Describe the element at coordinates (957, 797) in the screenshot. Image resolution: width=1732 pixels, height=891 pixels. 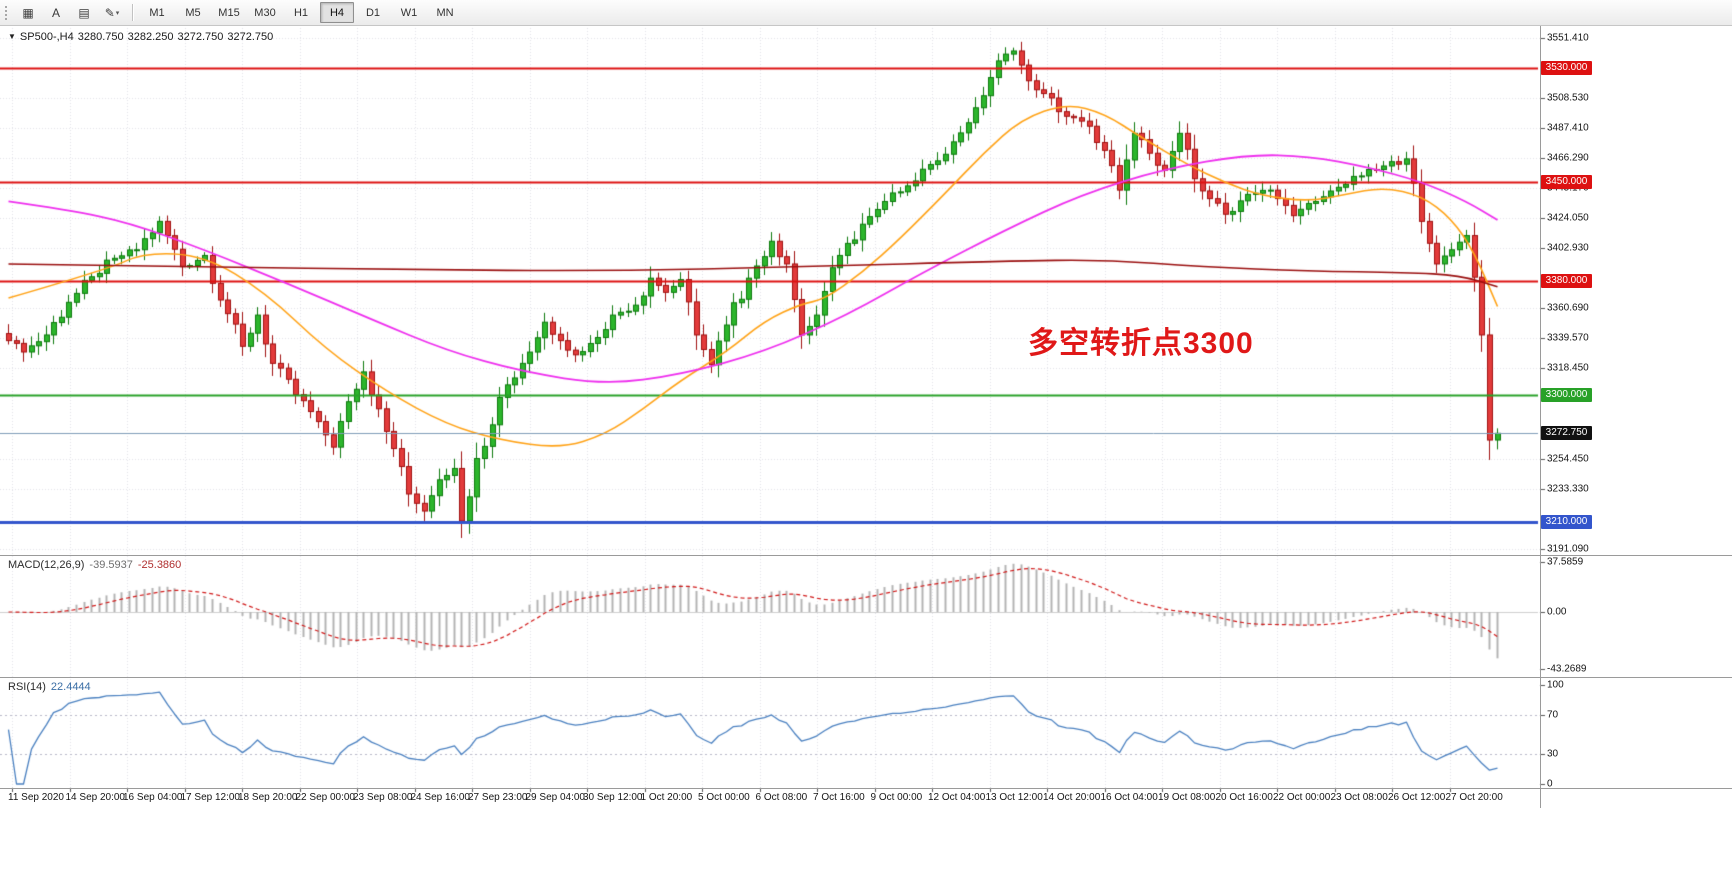
I see `time-axis-label: 12 Oct 04:00` at that location.